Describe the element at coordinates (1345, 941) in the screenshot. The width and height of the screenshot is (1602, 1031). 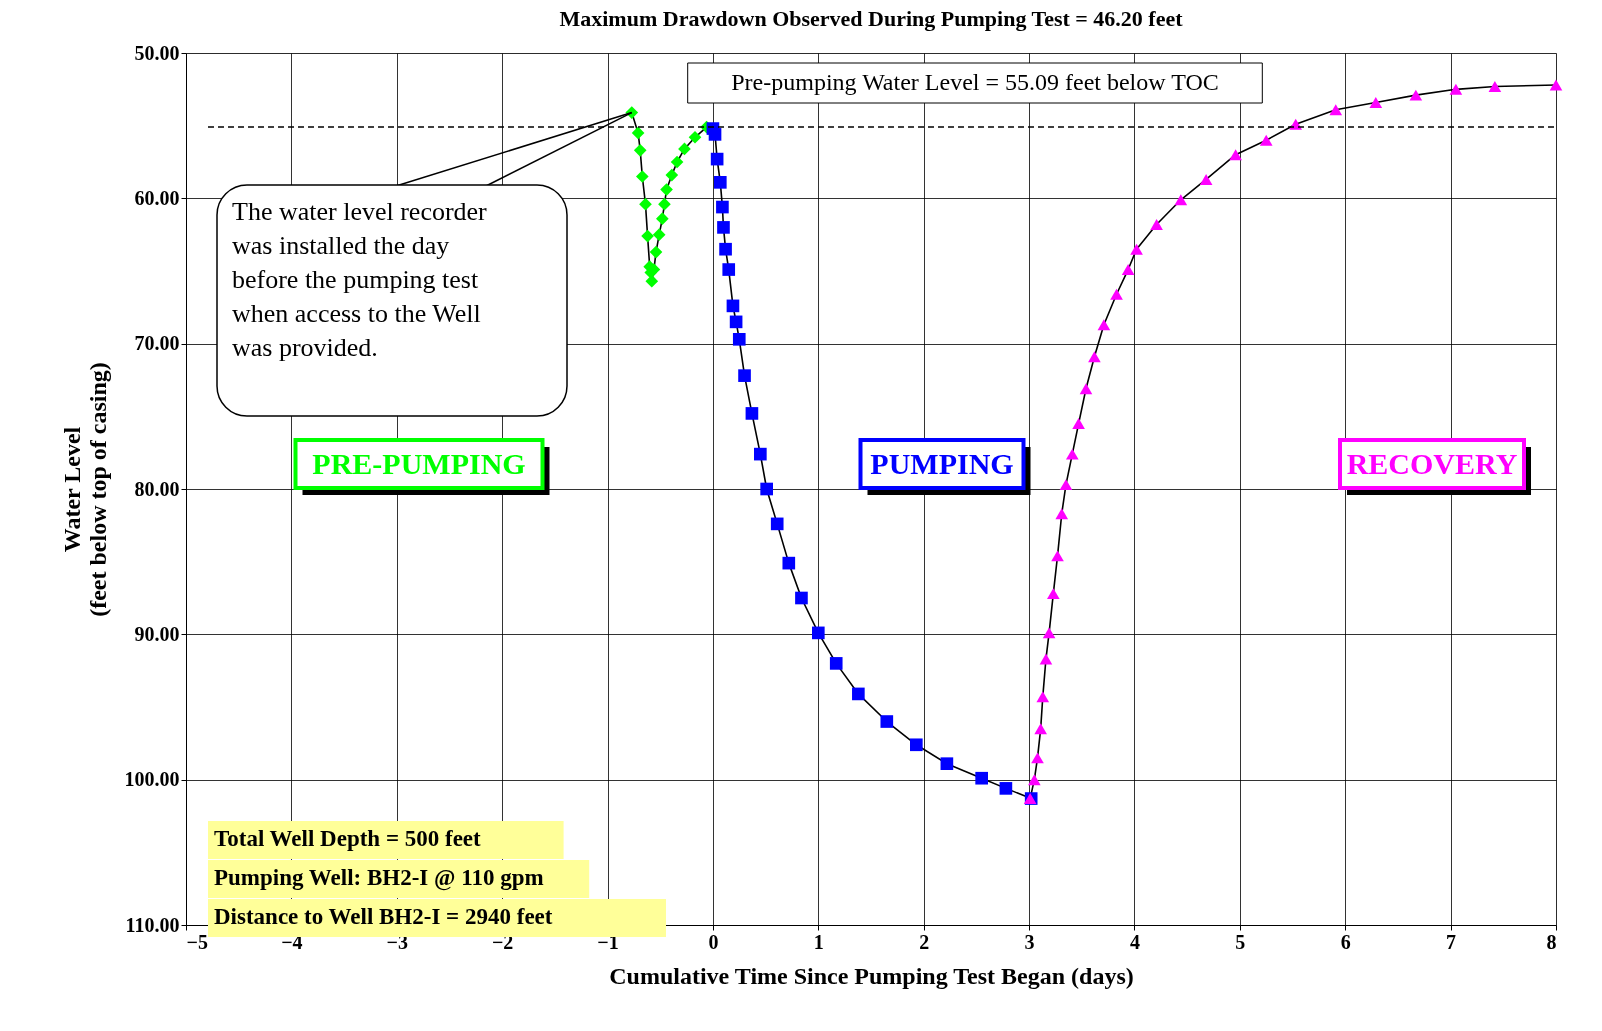
I see `x-tick-label: 6` at that location.